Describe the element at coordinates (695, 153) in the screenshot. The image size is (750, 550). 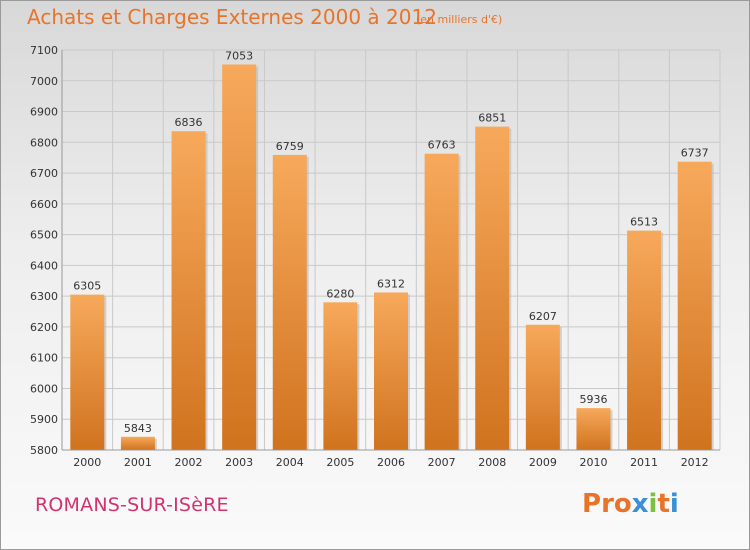
I see `data-label: 6737` at that location.